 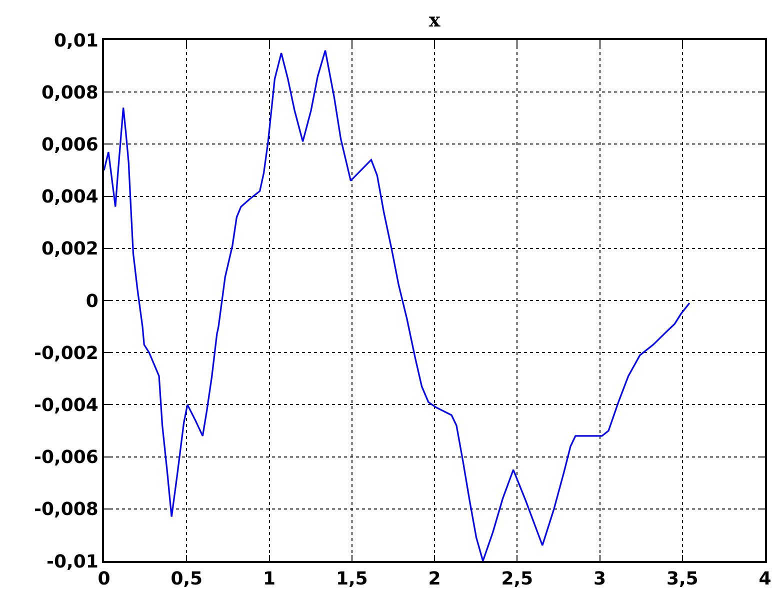 What do you see at coordinates (69, 249) in the screenshot?
I see `y-tick-label: 0,002` at bounding box center [69, 249].